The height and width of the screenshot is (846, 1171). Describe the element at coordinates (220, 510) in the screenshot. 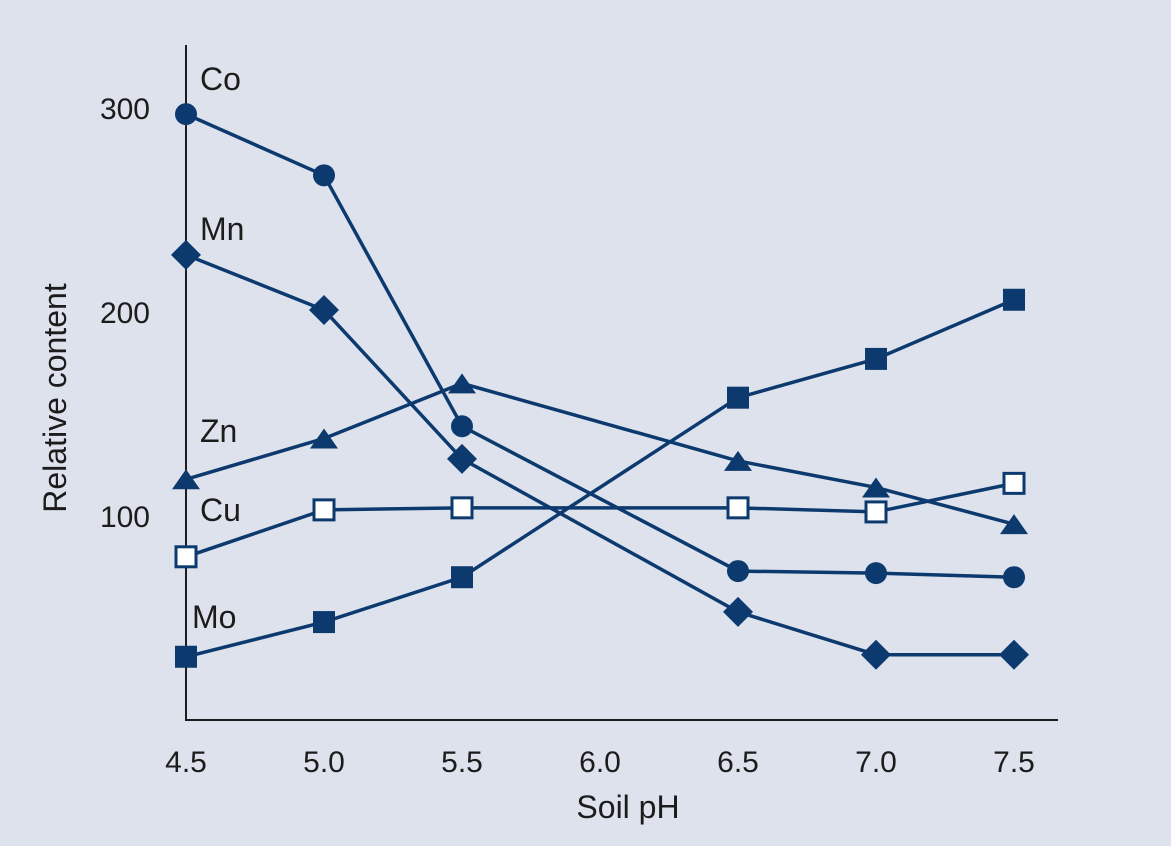

I see `cu-series-label: Cu` at that location.